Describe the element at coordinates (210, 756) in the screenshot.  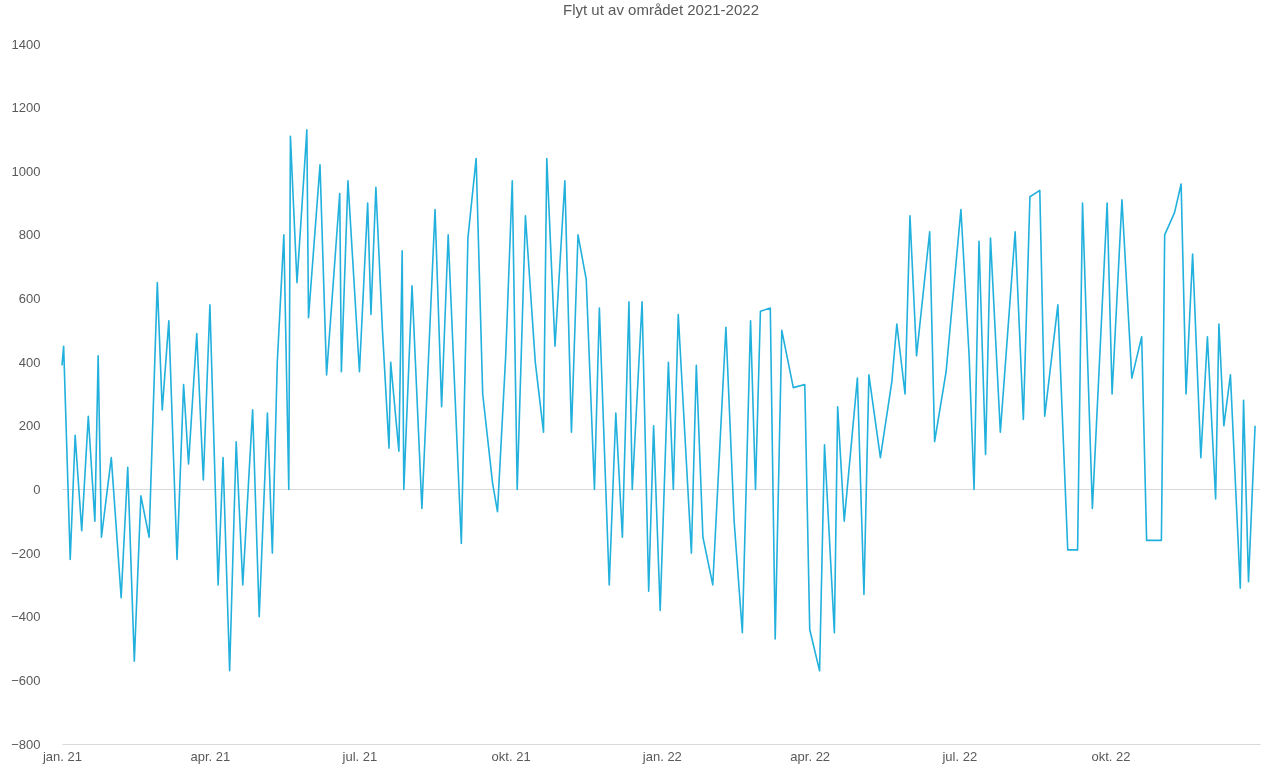
I see `x-tick-label: apr. 21` at that location.